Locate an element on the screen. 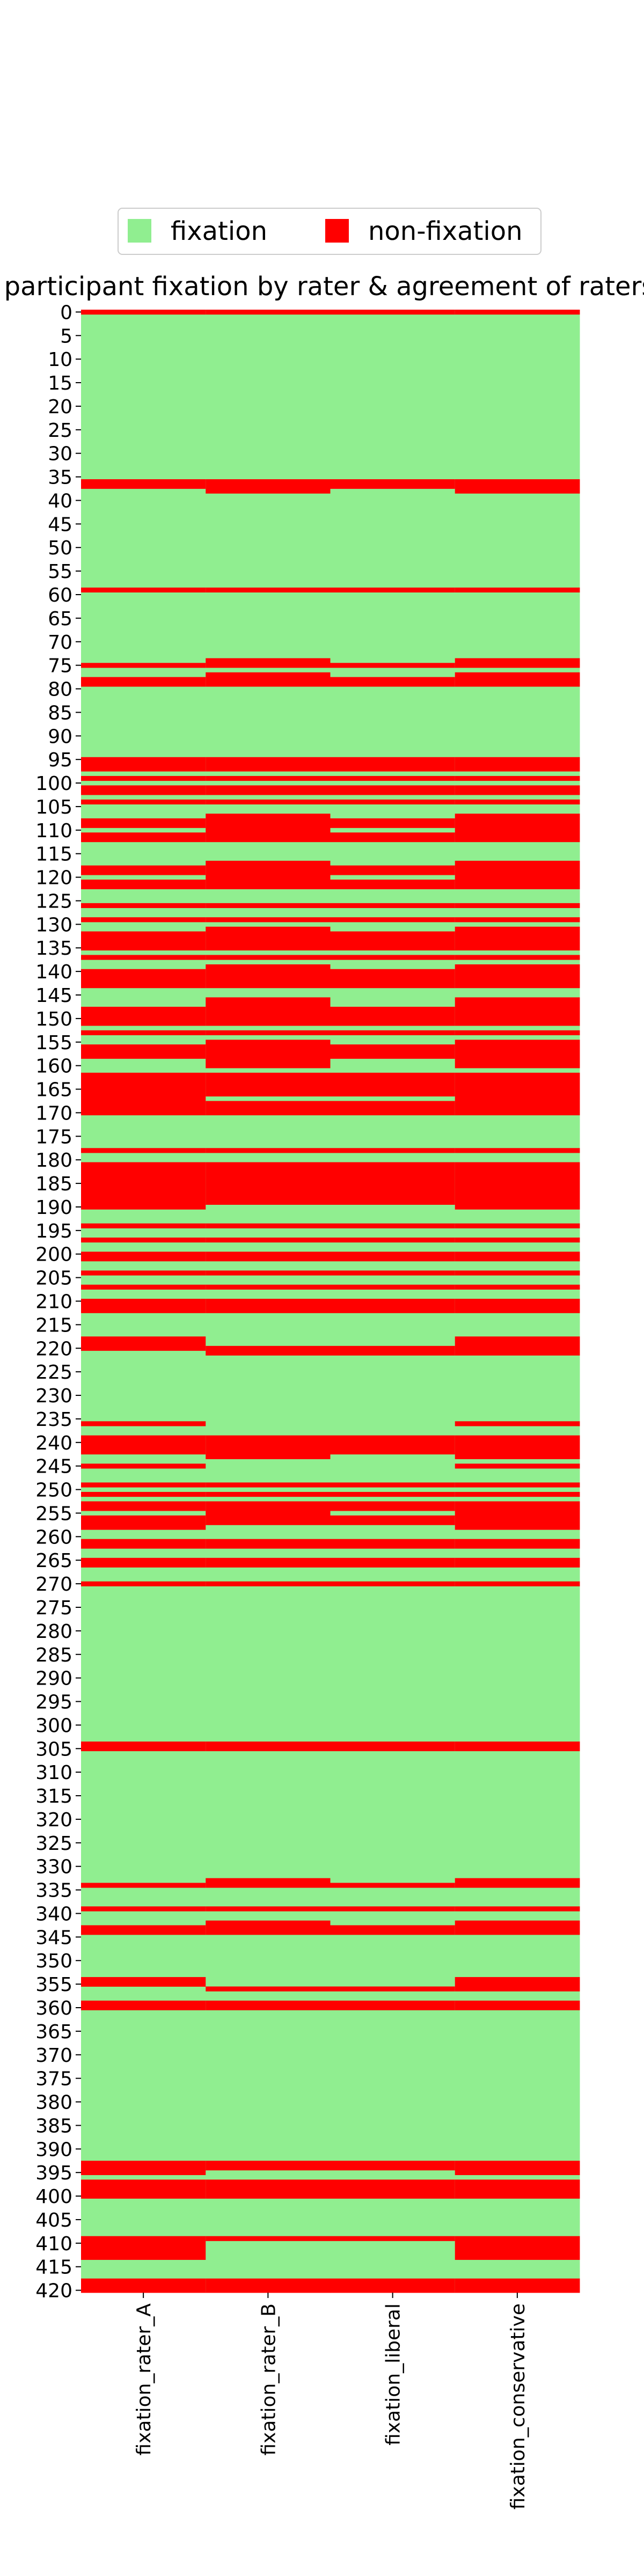  y-tick-label: 120 is located at coordinates (53, 878).